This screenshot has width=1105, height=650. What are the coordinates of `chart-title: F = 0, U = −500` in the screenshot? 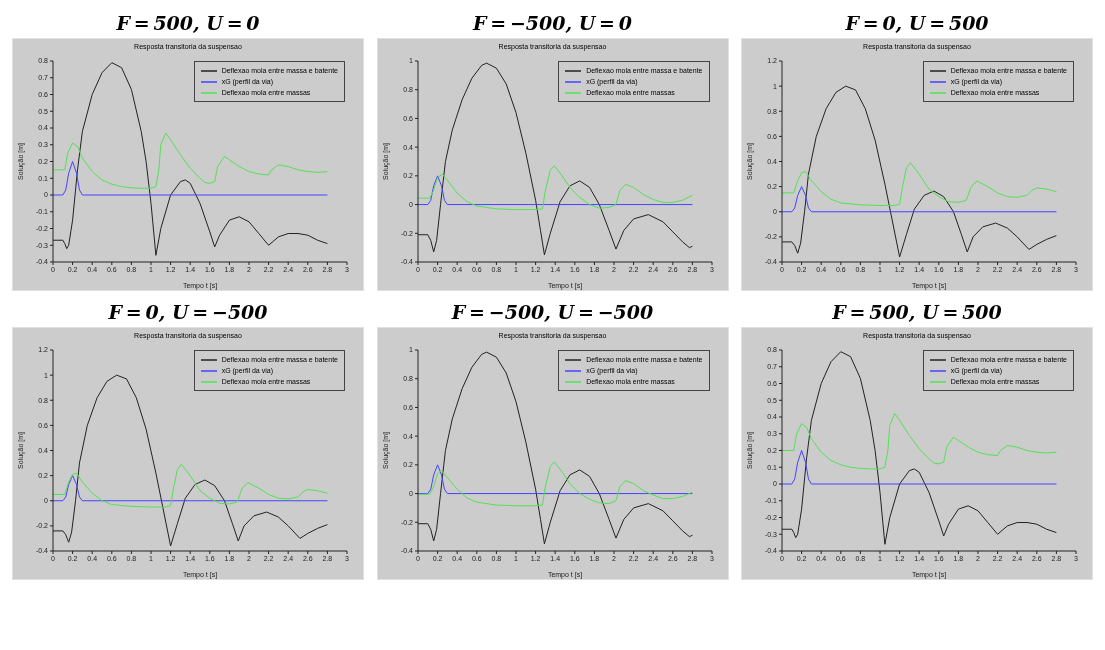 It's located at (188, 312).